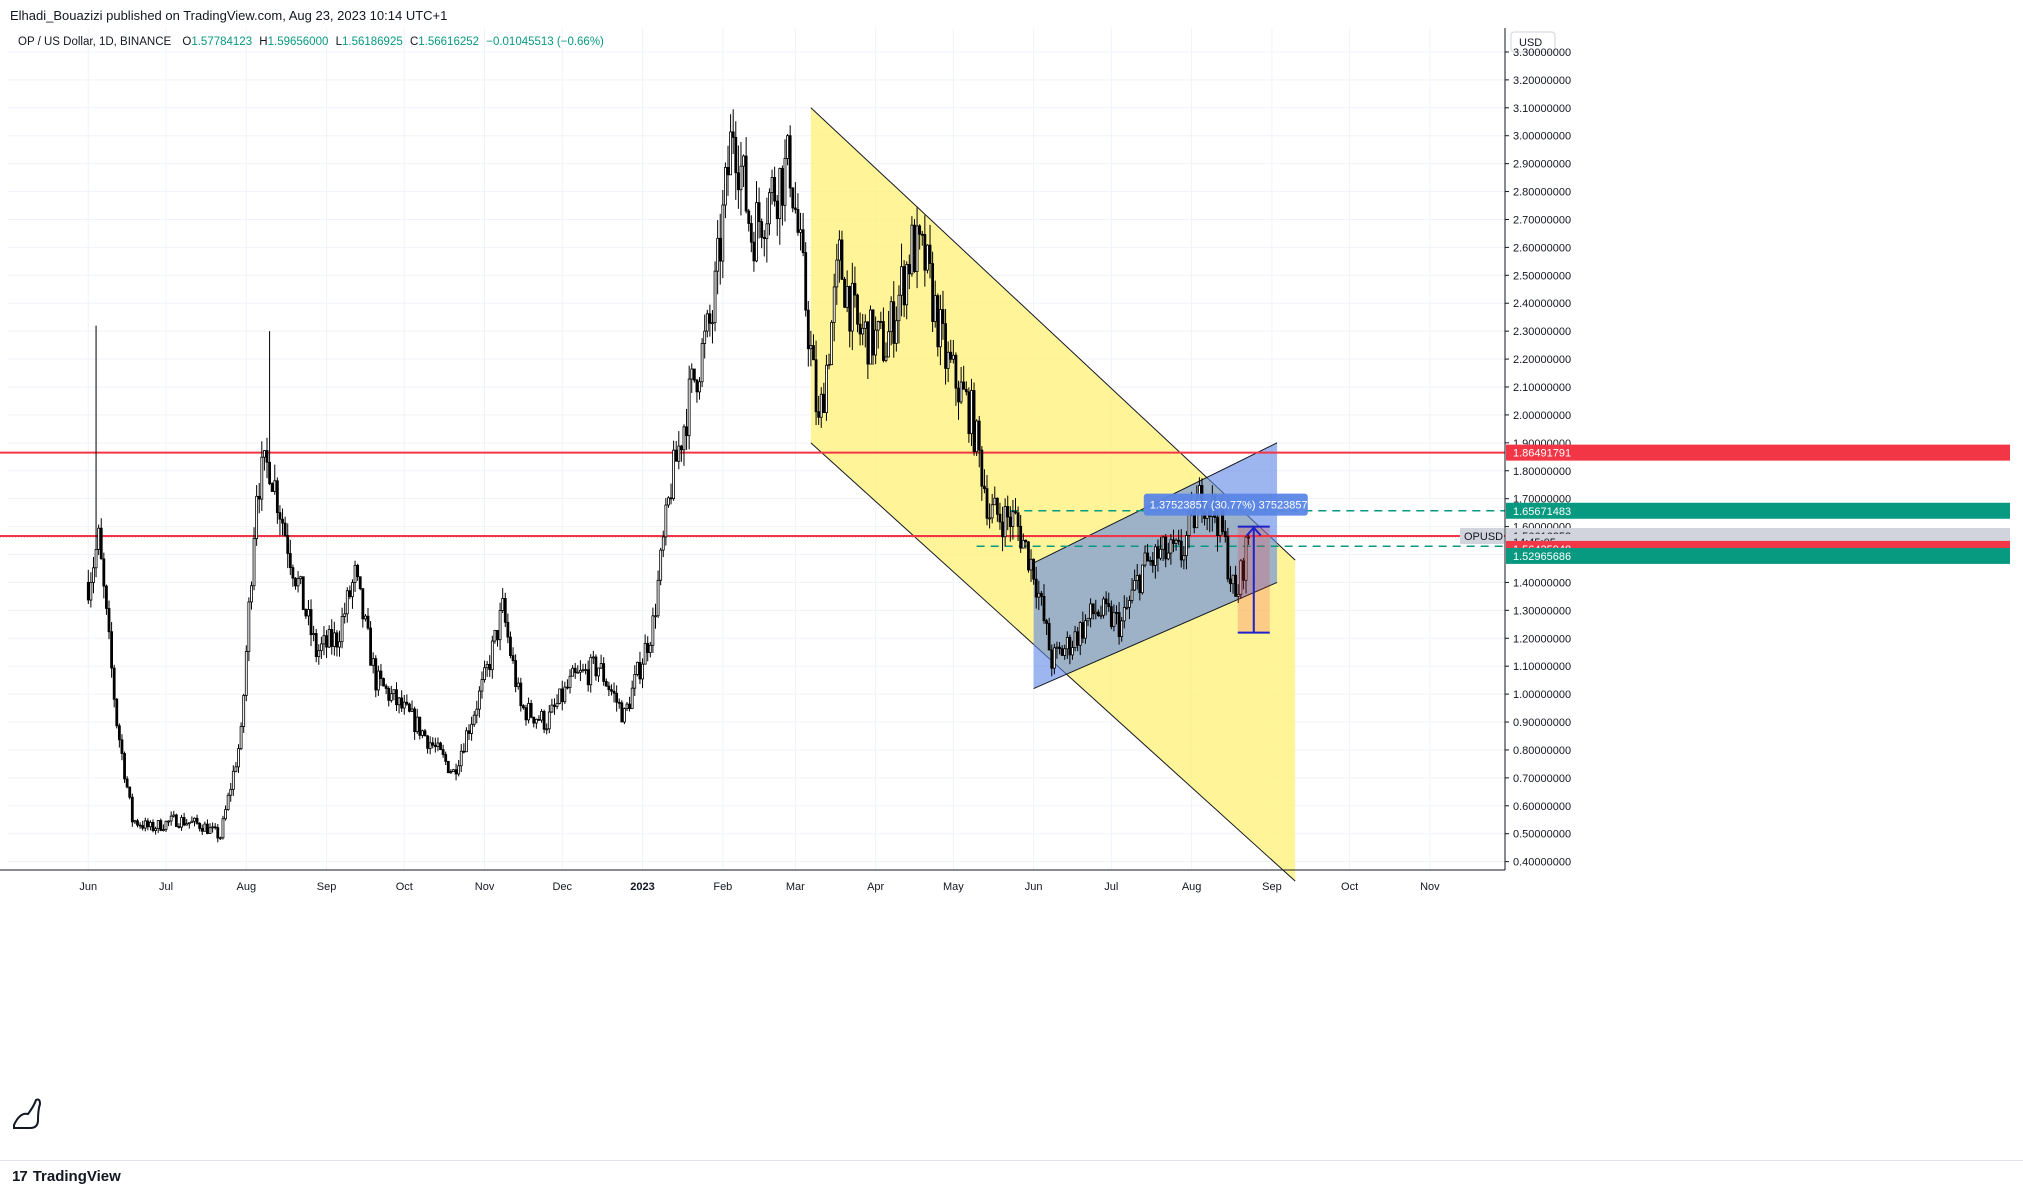 The height and width of the screenshot is (1190, 2023). What do you see at coordinates (246, 887) in the screenshot?
I see `time-tick-label: Aug` at bounding box center [246, 887].